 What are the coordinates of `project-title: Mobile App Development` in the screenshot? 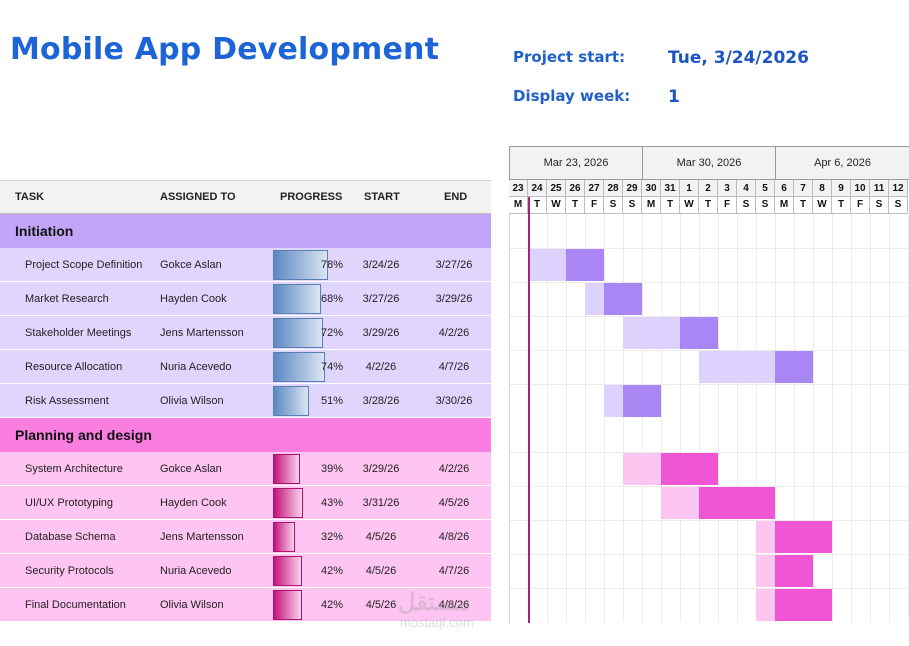 It's located at (225, 49).